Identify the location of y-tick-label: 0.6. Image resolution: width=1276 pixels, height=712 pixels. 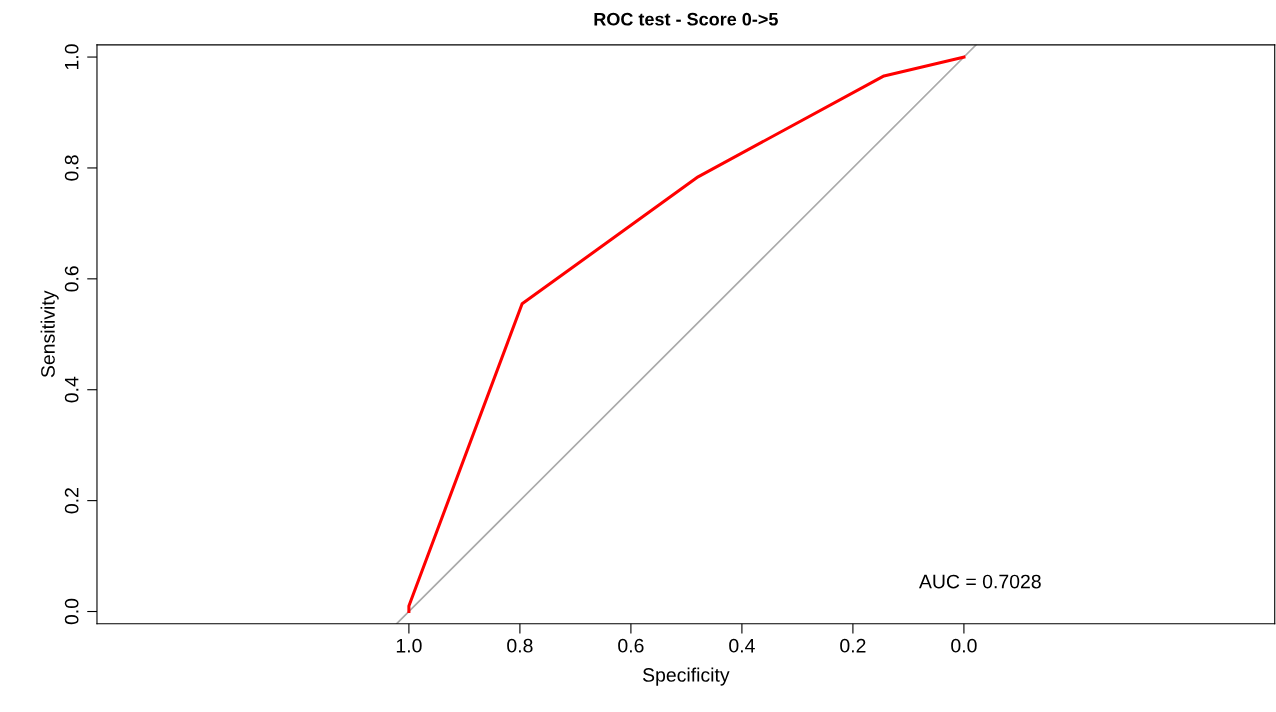
(71, 279).